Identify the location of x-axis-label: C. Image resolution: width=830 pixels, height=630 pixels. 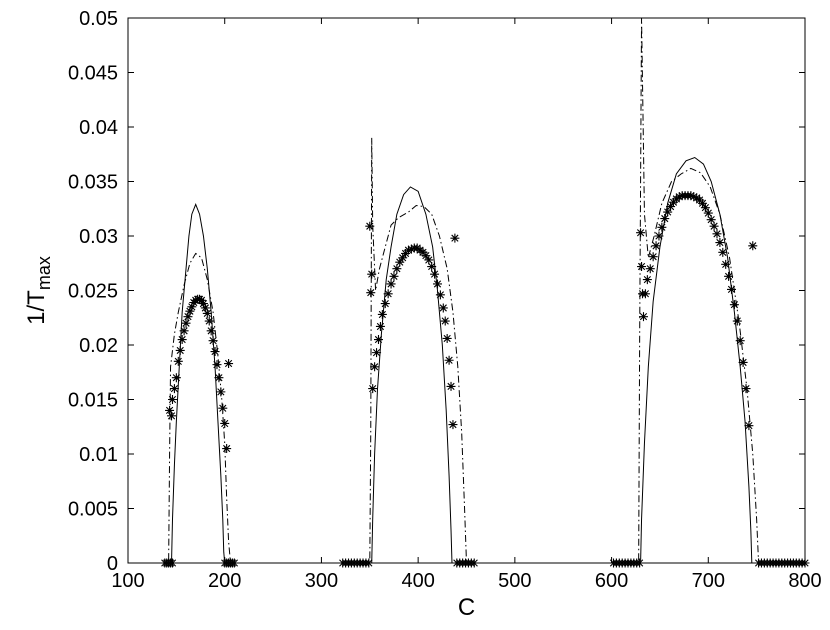
(466, 607).